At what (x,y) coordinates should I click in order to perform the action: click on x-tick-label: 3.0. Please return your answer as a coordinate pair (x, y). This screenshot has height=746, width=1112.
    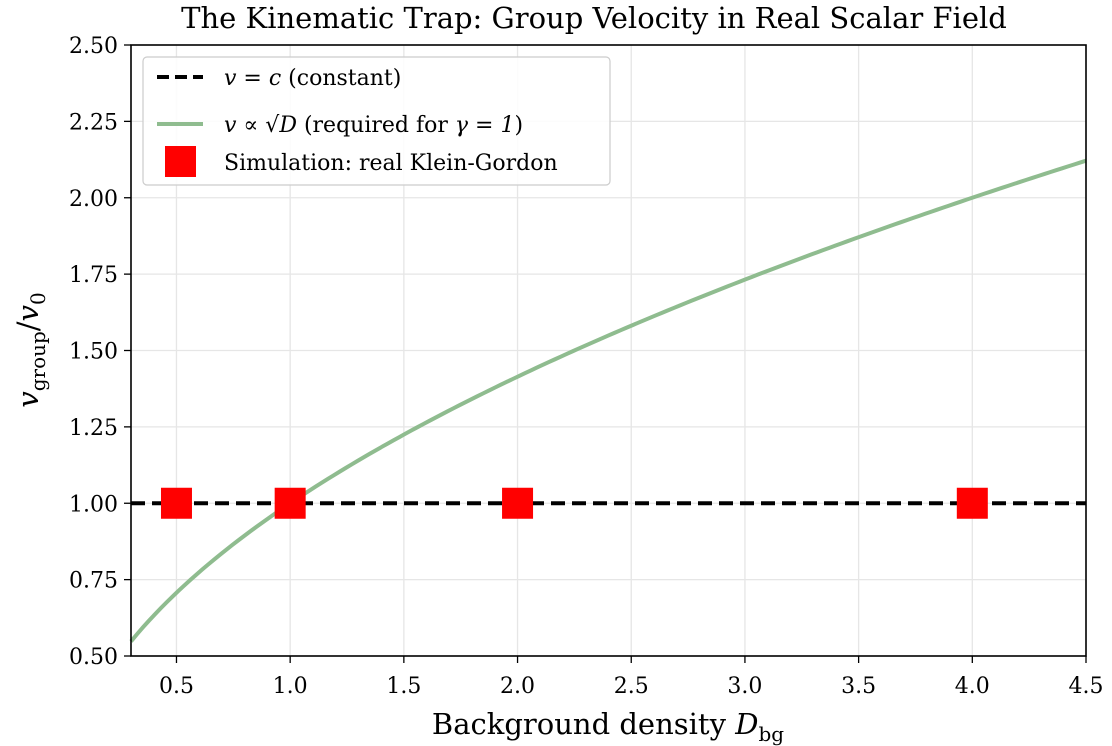
    Looking at the image, I should click on (744, 686).